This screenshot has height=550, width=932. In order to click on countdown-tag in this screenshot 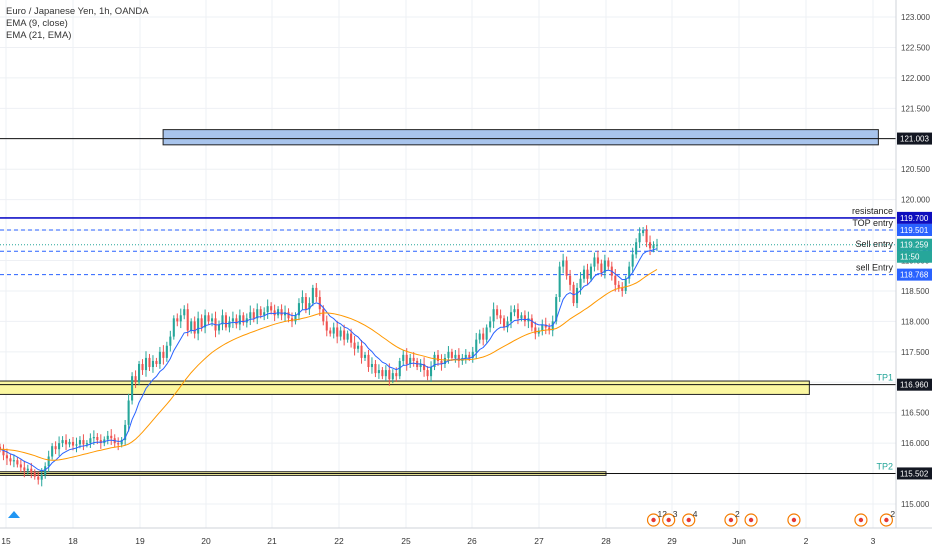, I will do `click(914, 256)`.